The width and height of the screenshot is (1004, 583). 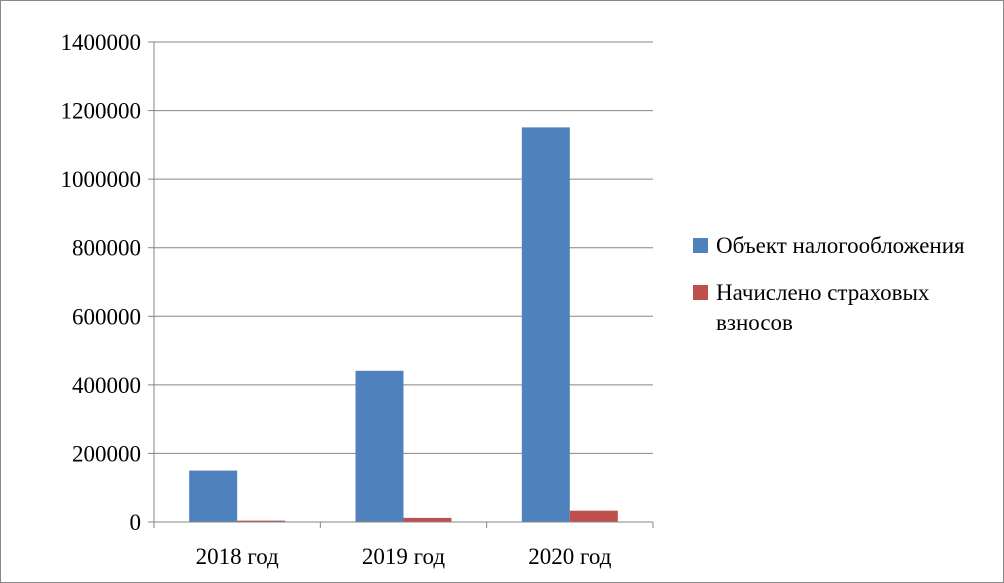 What do you see at coordinates (237, 556) in the screenshot?
I see `x-tick-label: 2018 год` at bounding box center [237, 556].